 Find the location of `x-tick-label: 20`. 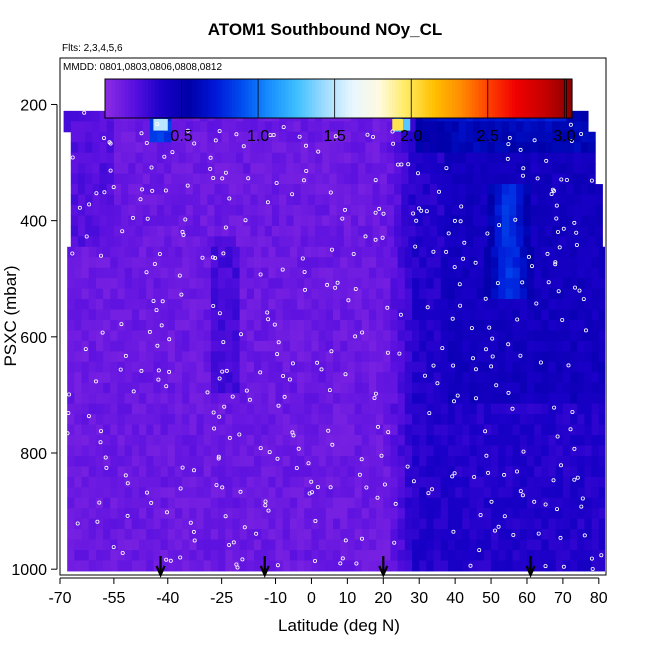

x-tick-label: 20 is located at coordinates (383, 598).